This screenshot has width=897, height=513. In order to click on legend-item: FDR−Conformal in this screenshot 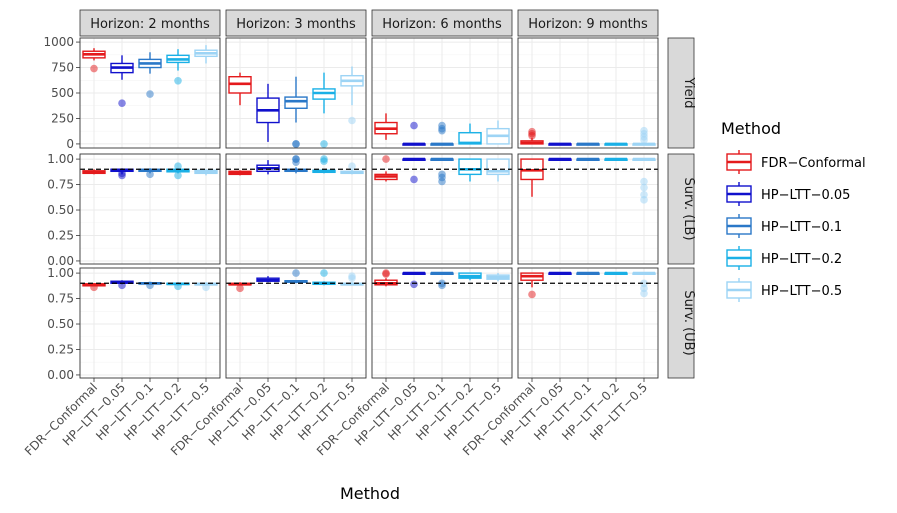, I will do `click(796, 162)`.